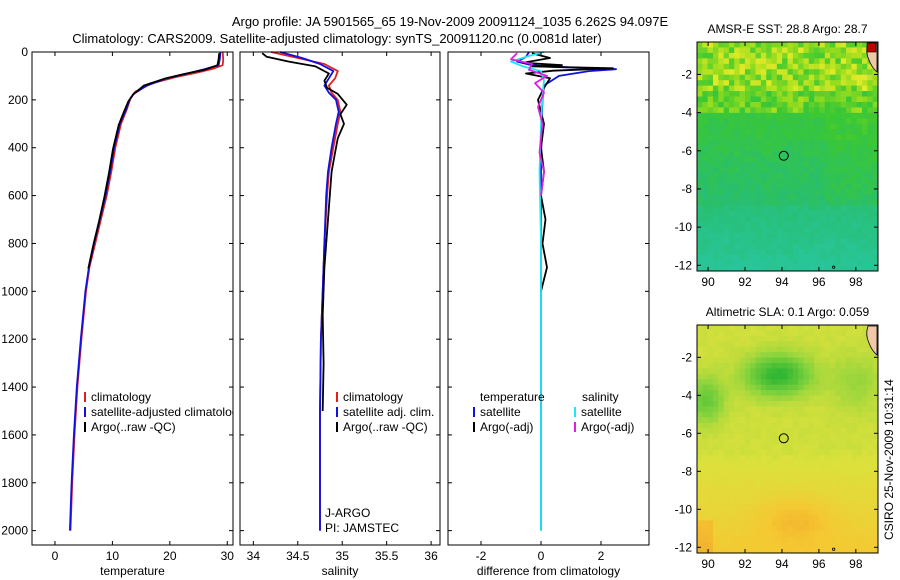 This screenshot has height=580, width=900. I want to click on sla_map-xtick-label: 96, so click(819, 564).